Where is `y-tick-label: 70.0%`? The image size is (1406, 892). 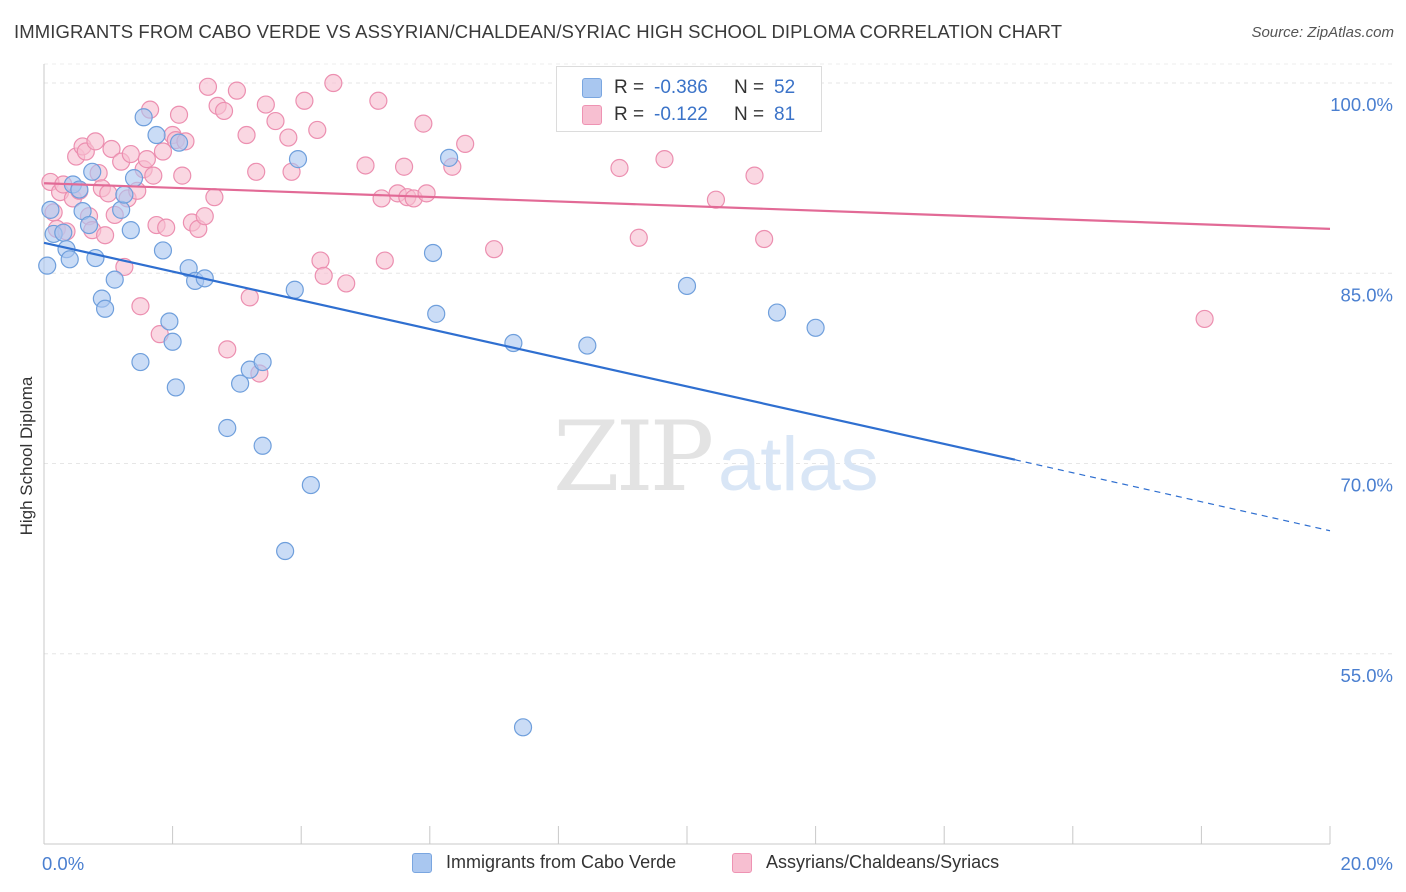
y-tick-label: 70.0% is located at coordinates (1367, 485).